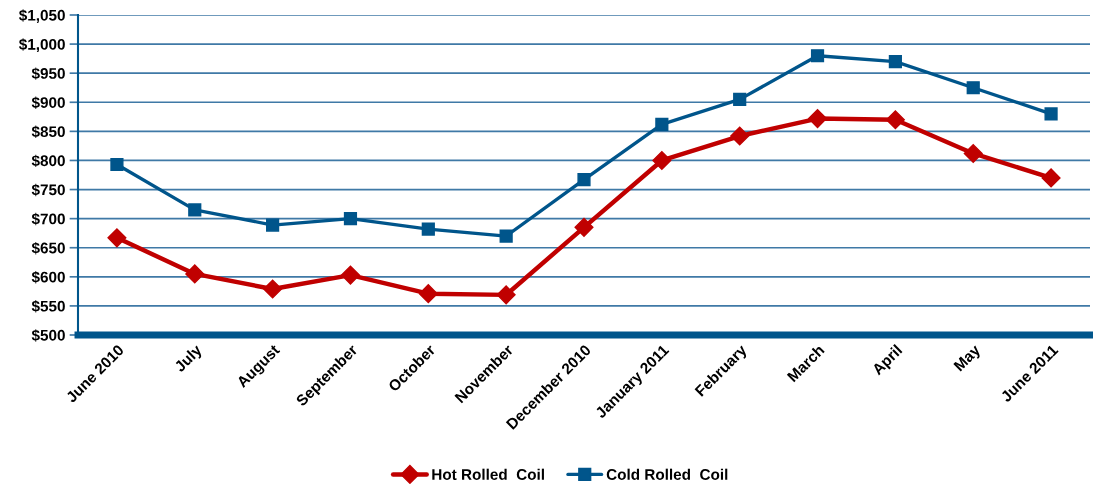  Describe the element at coordinates (41, 45) in the screenshot. I see `y-tick-label: $1,000` at that location.